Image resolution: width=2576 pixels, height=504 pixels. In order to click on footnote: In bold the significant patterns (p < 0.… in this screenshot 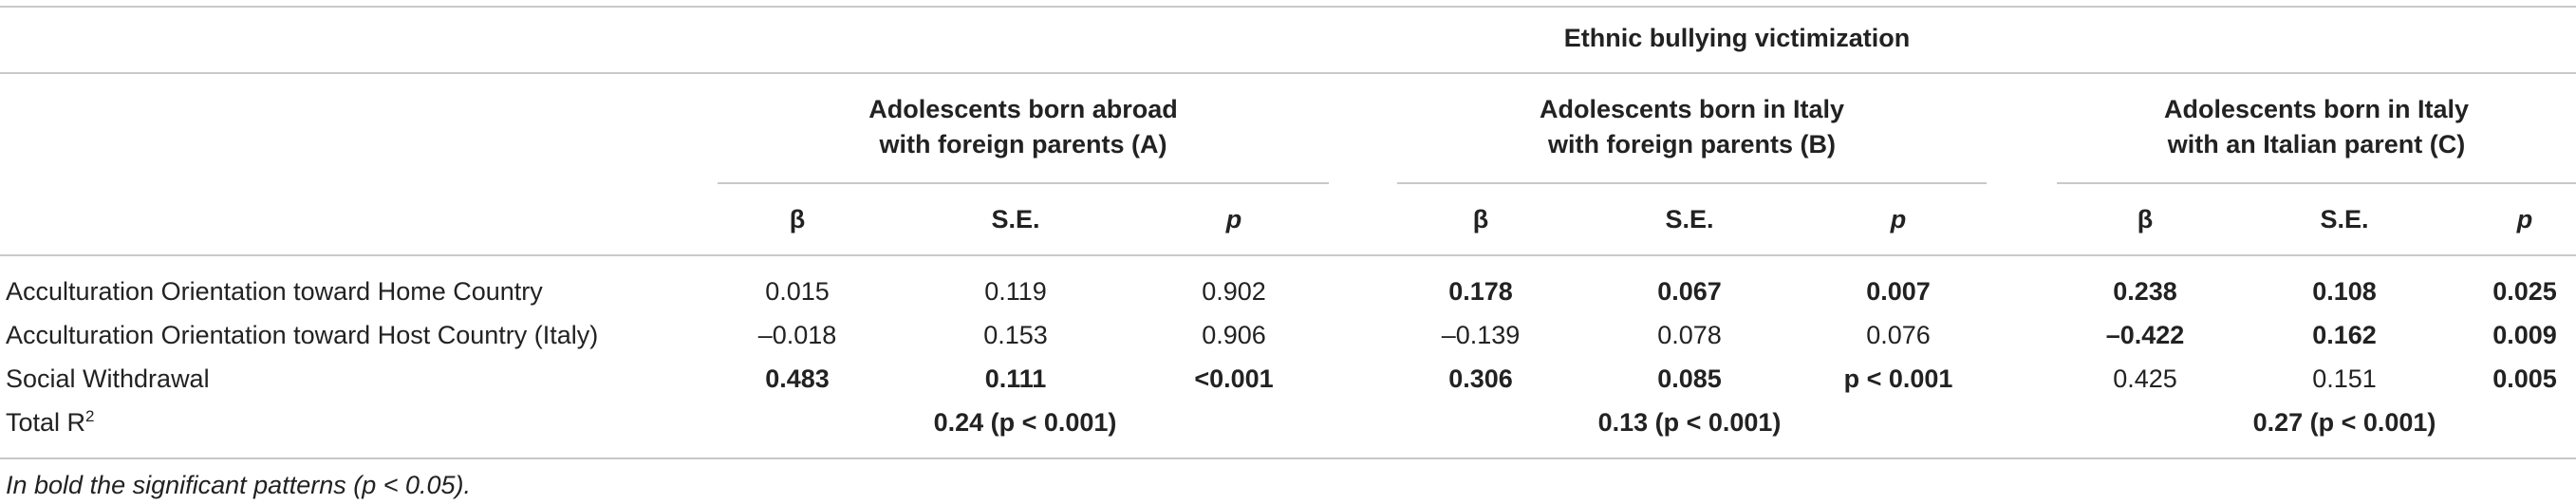, I will do `click(239, 485)`.